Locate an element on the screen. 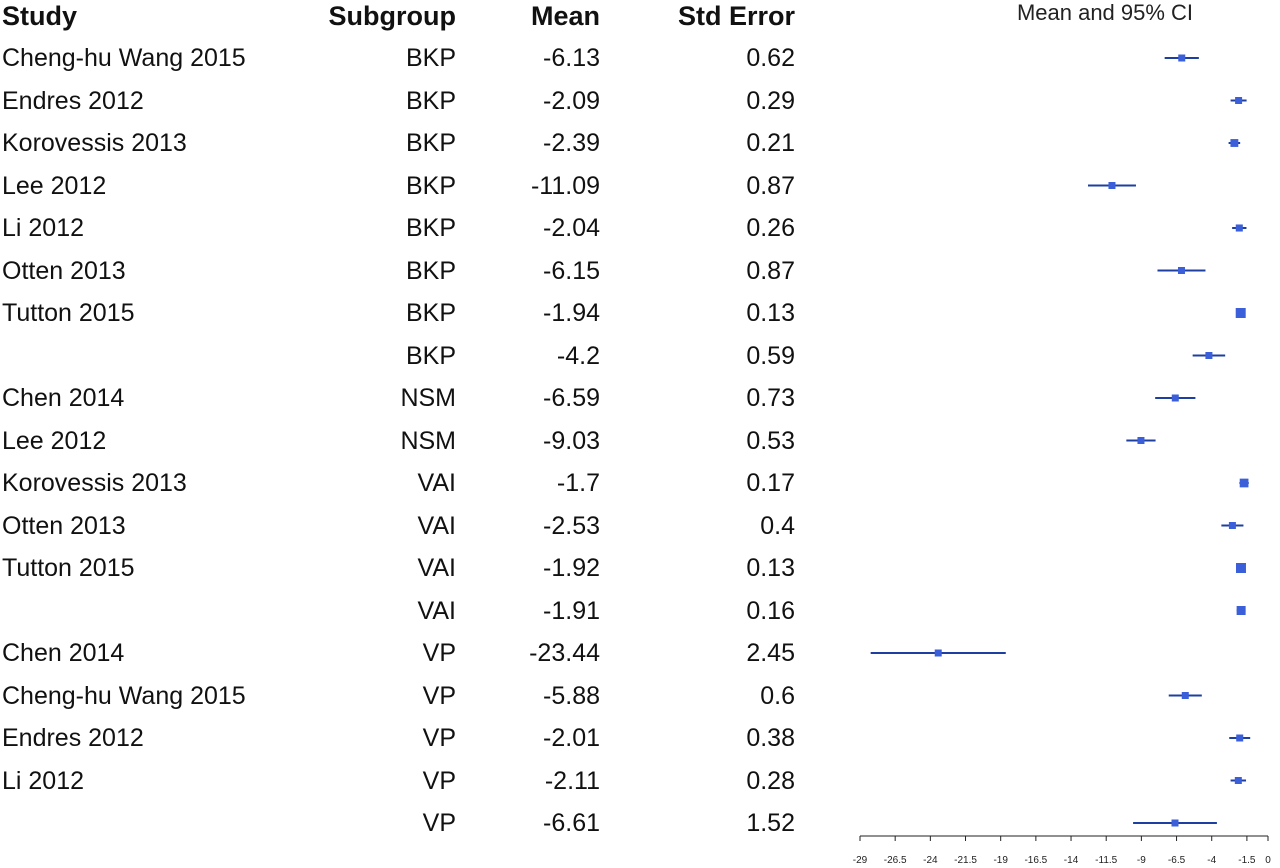 The height and width of the screenshot is (868, 1280). cell-mean: -2.53 is located at coordinates (571, 525).